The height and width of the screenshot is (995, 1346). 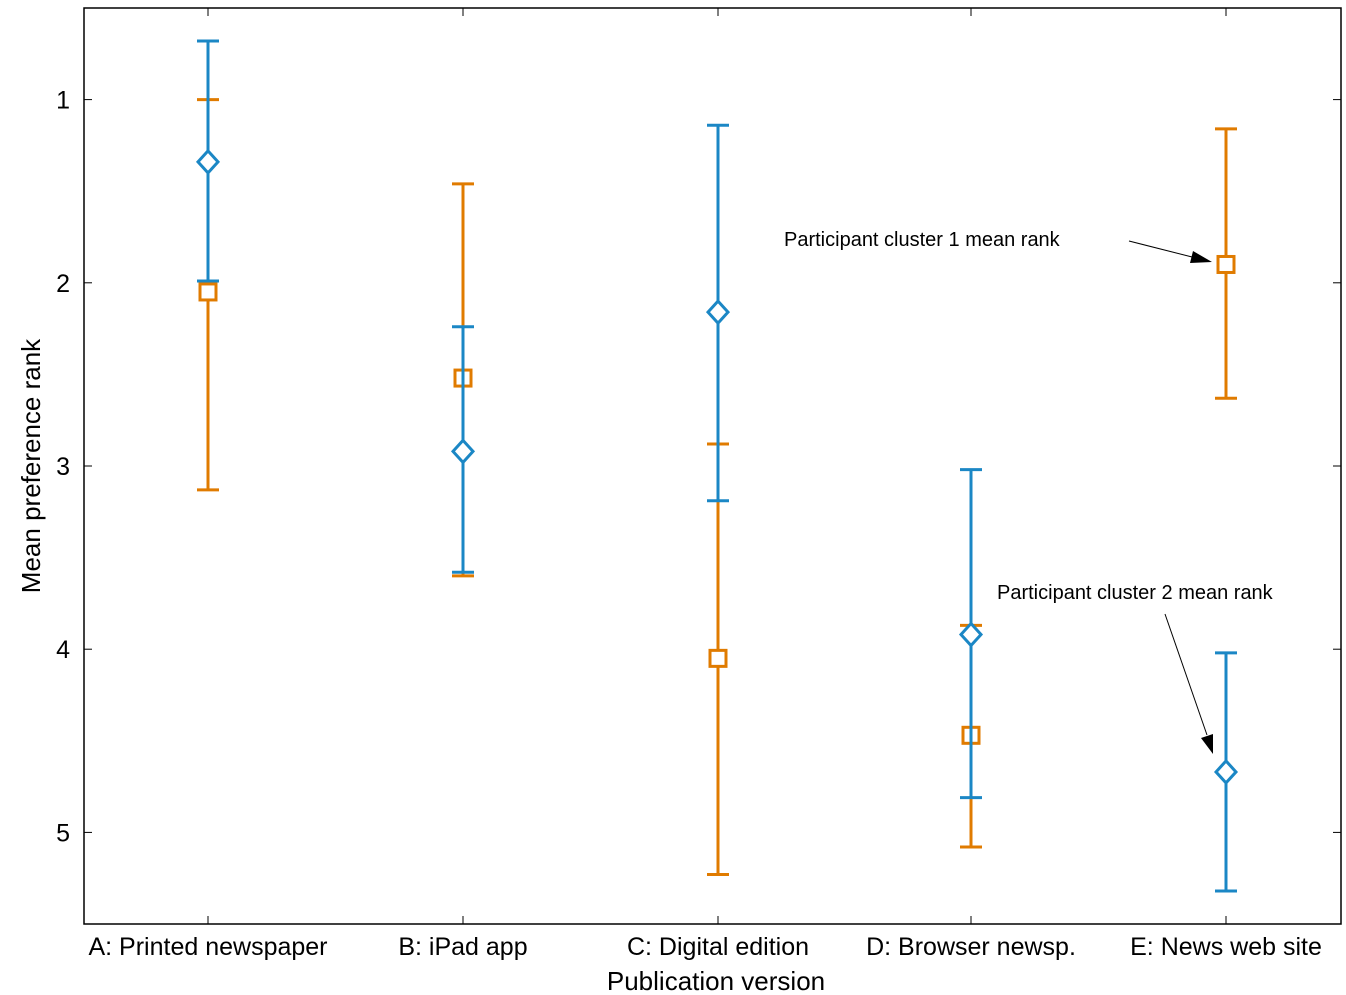 I want to click on y-tick-label: 3, so click(x=63, y=467).